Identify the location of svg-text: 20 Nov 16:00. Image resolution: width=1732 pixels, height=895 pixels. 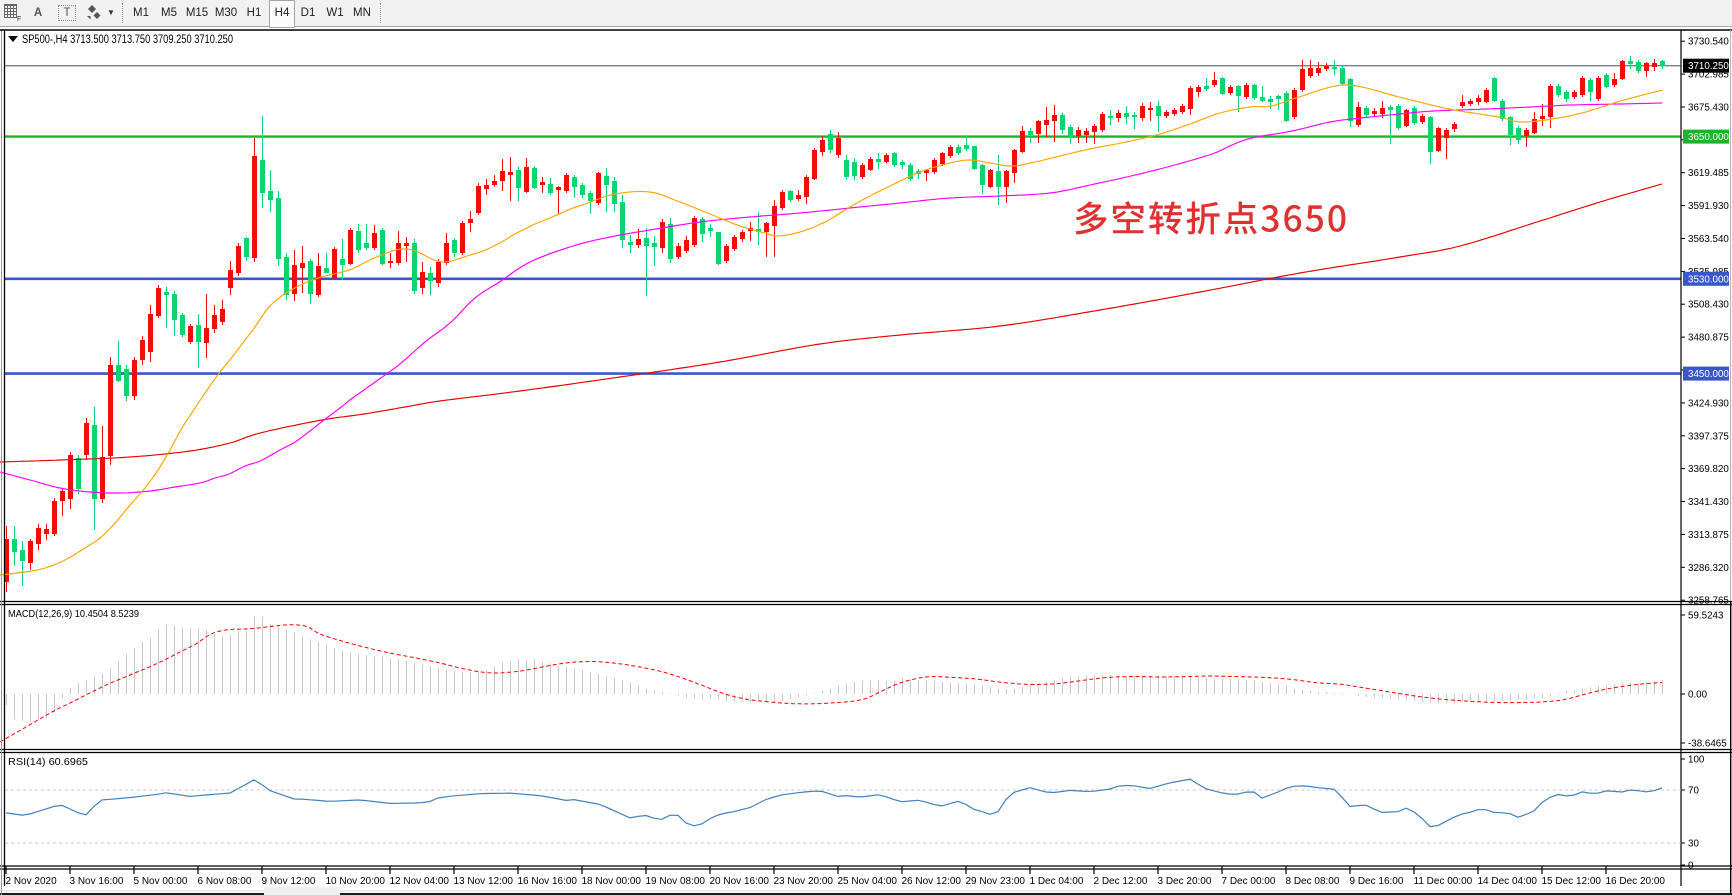
(740, 881).